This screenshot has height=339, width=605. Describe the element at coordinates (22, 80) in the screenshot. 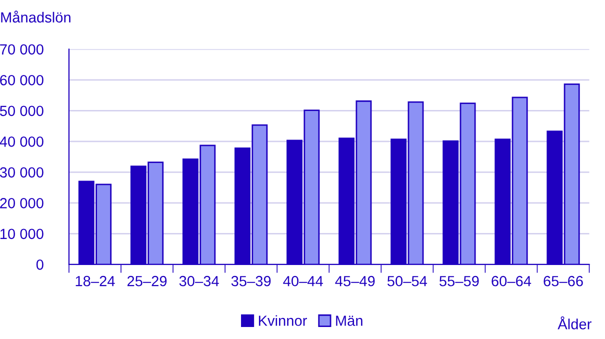

I see `y-tick-label: 60 000` at that location.